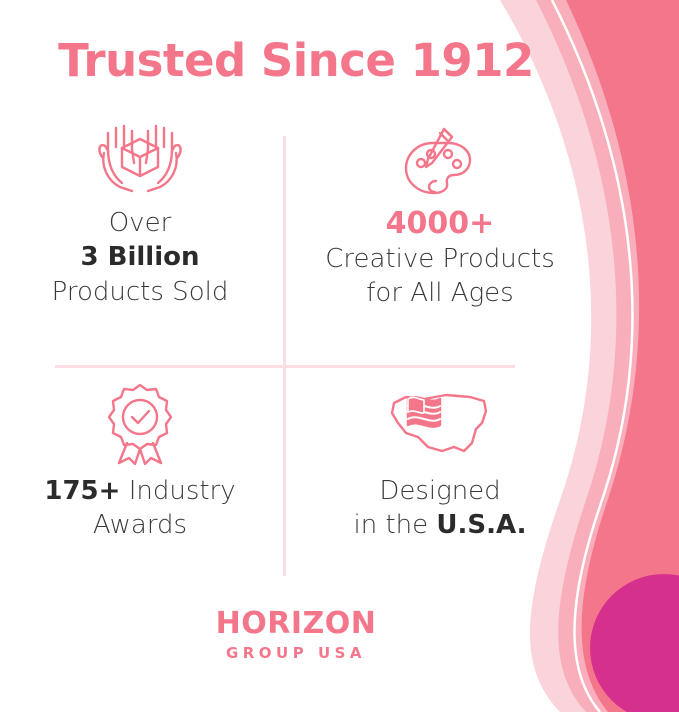  Describe the element at coordinates (140, 508) in the screenshot. I see `feature-caption: 175+ Industry Awards` at that location.